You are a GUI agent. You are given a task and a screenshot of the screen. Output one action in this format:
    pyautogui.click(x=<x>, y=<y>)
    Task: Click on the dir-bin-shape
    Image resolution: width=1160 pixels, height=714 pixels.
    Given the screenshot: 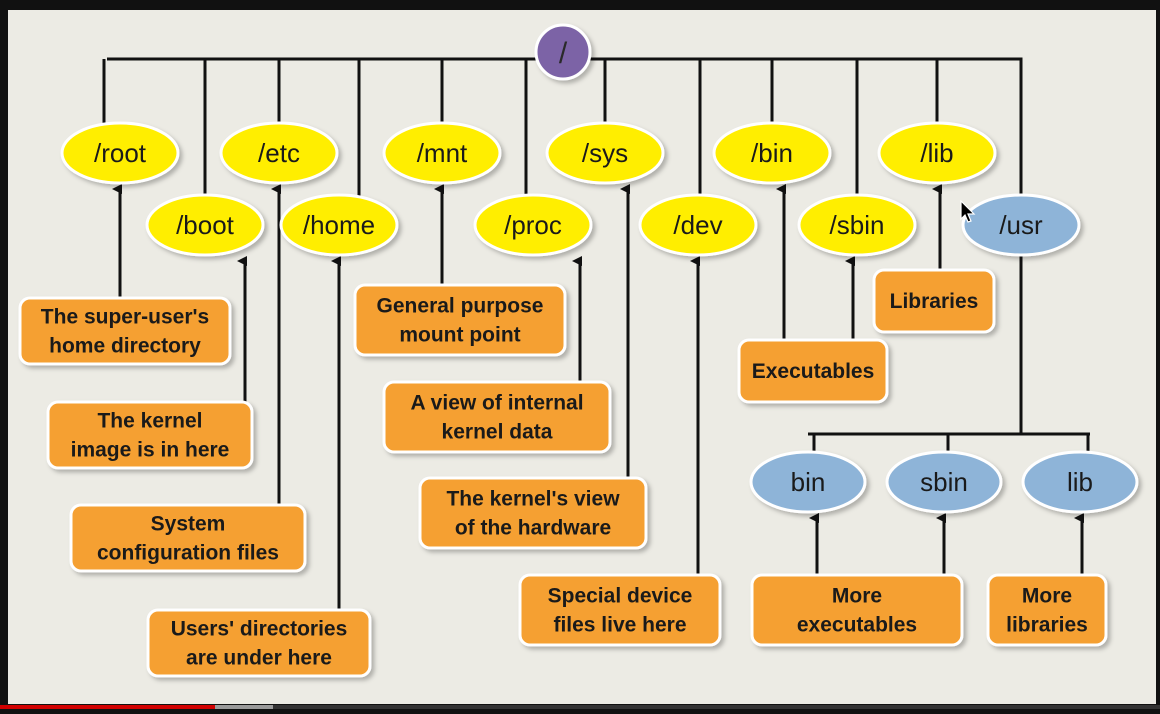 What is the action you would take?
    pyautogui.click(x=772, y=153)
    